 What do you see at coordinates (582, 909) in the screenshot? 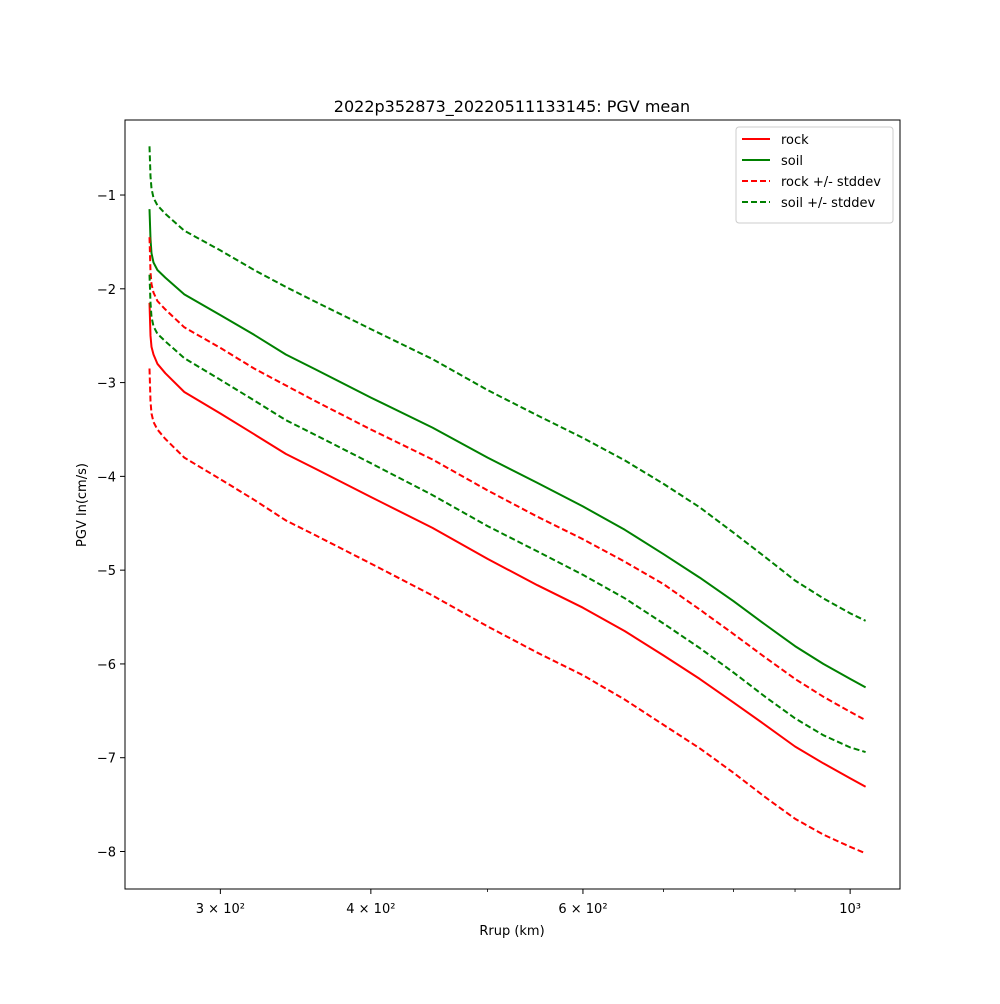
I see `x-tick-label: 6 × 10²` at bounding box center [582, 909].